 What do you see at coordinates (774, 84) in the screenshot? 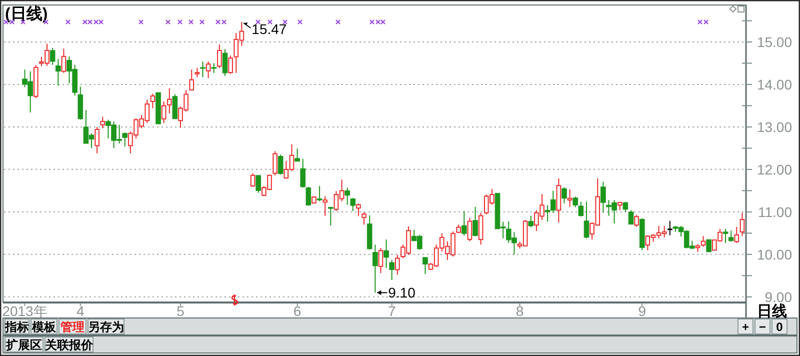
I see `y-tick-label: 14.00` at bounding box center [774, 84].